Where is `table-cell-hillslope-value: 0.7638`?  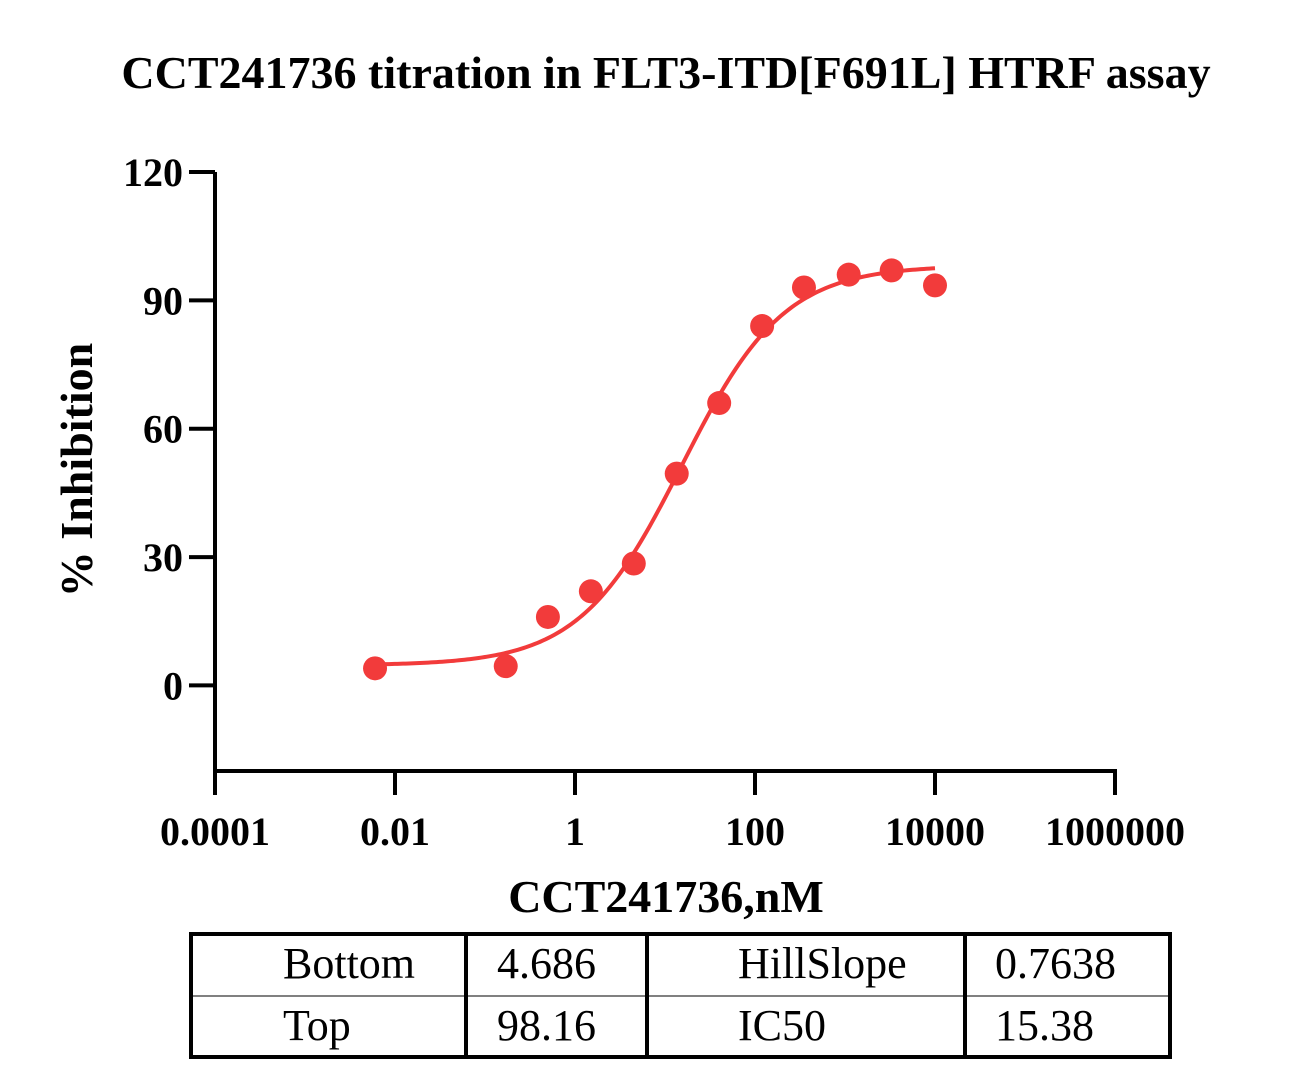 table-cell-hillslope-value: 0.7638 is located at coordinates (1055, 963).